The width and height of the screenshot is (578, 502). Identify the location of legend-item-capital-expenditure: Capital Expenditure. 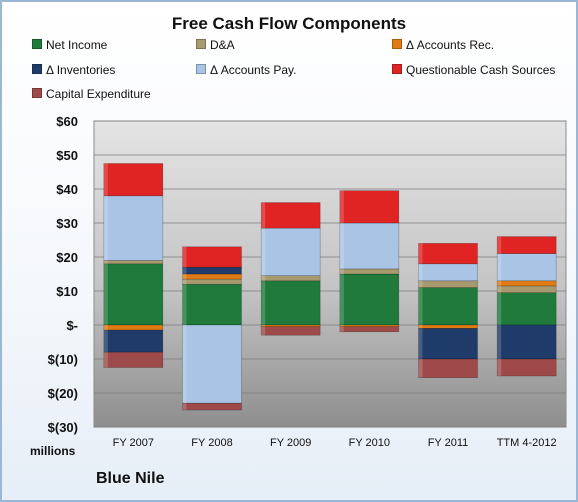
(91, 94).